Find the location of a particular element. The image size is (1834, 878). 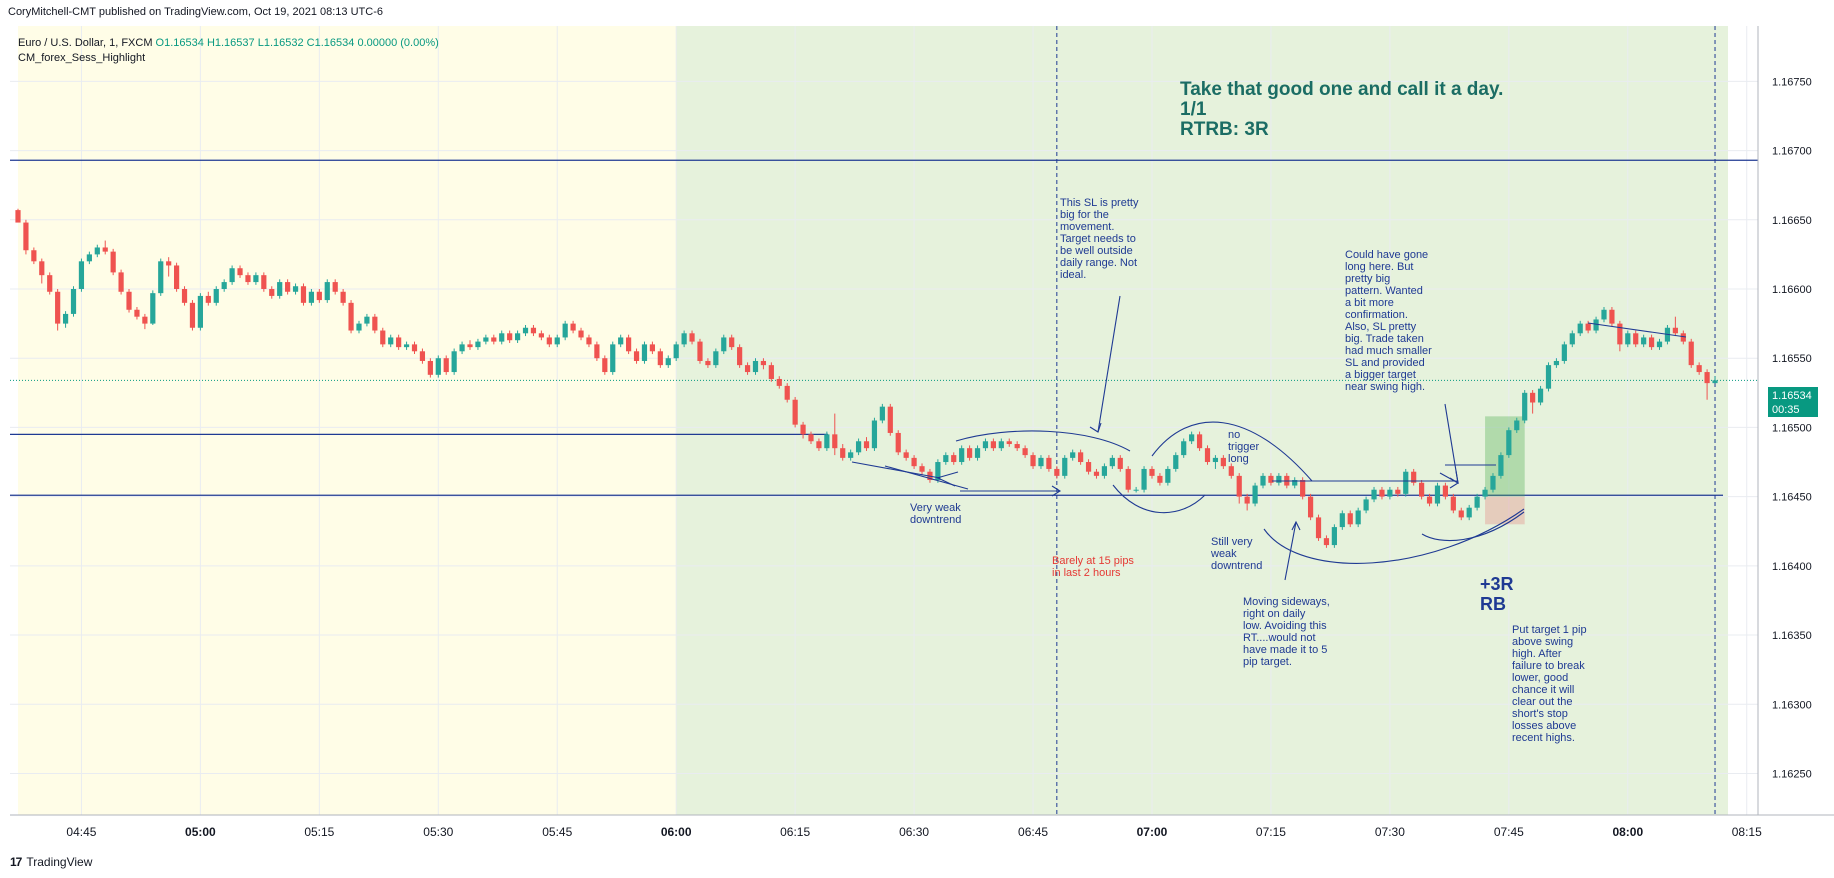

arc-top-mid is located at coordinates (1232, 451).